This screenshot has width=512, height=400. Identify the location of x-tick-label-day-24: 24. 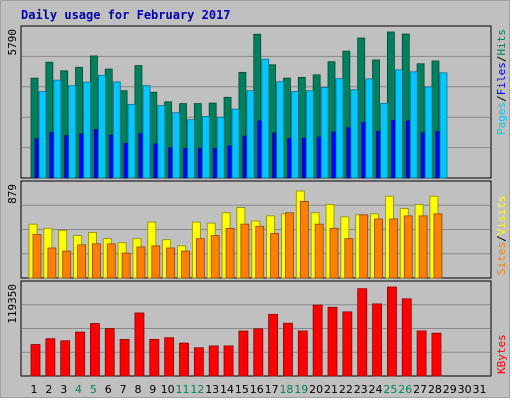
(376, 389).